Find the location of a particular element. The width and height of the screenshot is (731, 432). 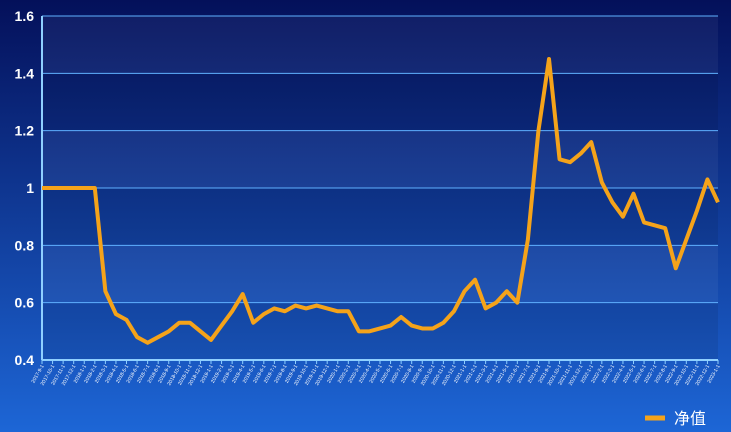

y-tick-label: 1.2 is located at coordinates (25, 131).